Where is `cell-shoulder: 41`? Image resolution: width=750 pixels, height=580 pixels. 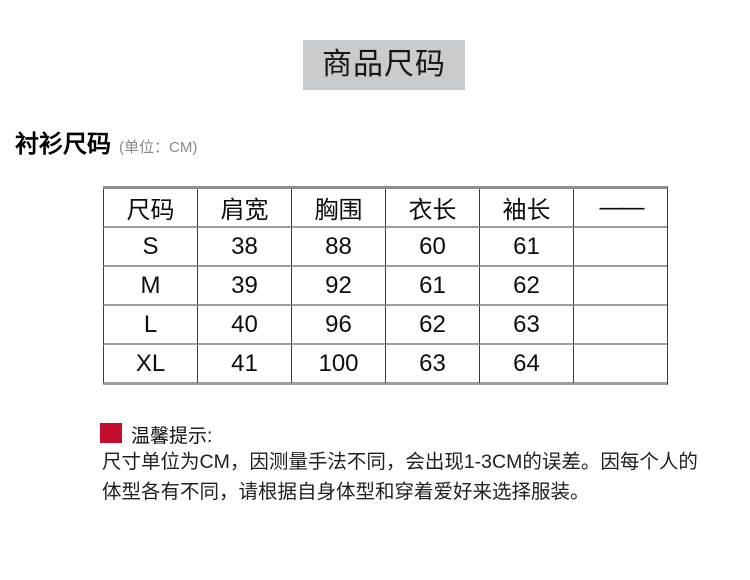
cell-shoulder: 41 is located at coordinates (244, 364).